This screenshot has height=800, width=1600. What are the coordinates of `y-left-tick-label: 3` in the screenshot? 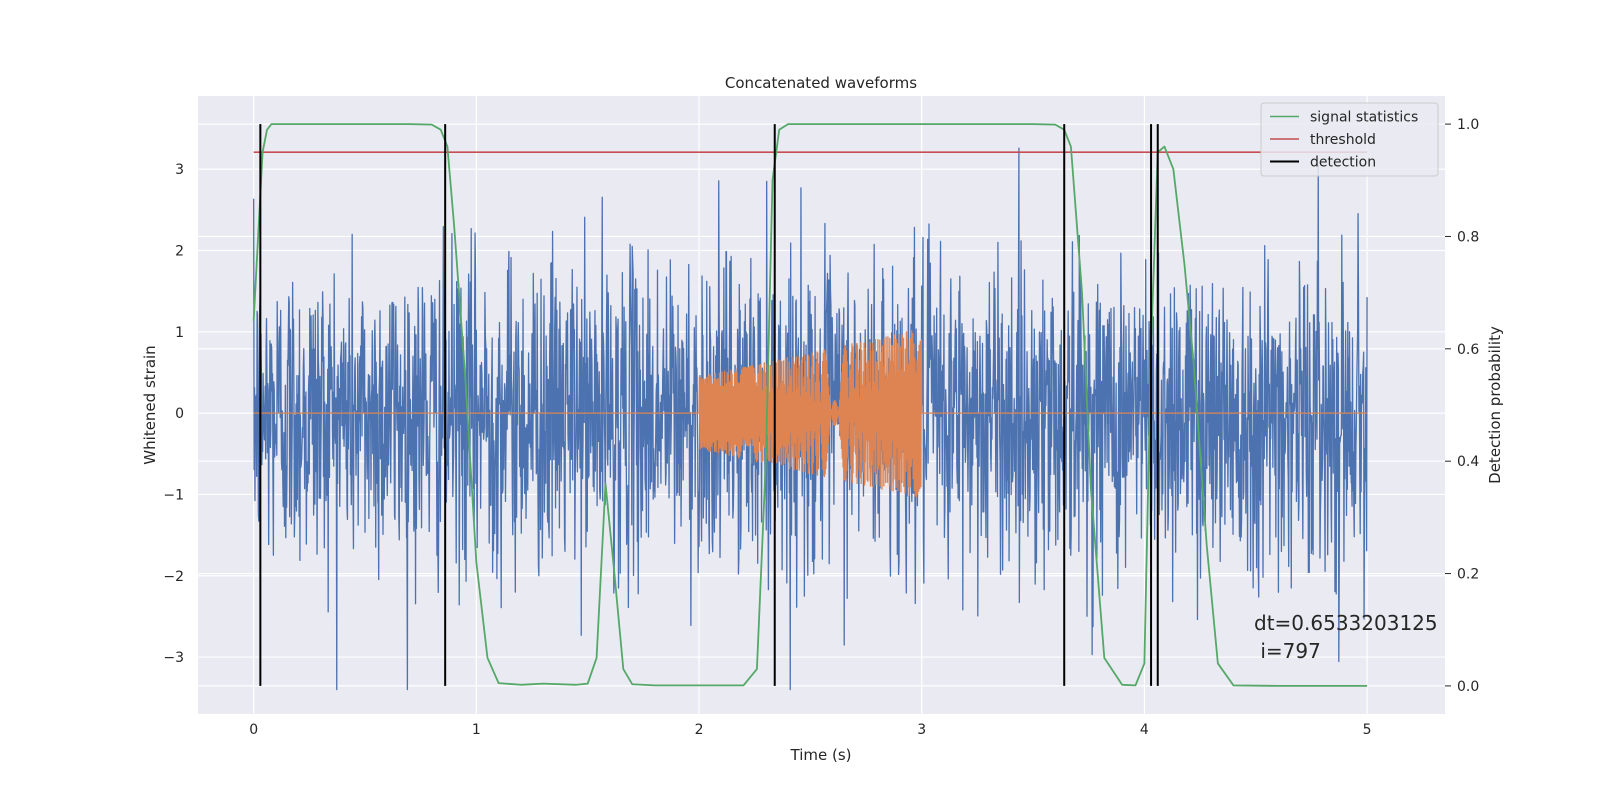 It's located at (179, 170).